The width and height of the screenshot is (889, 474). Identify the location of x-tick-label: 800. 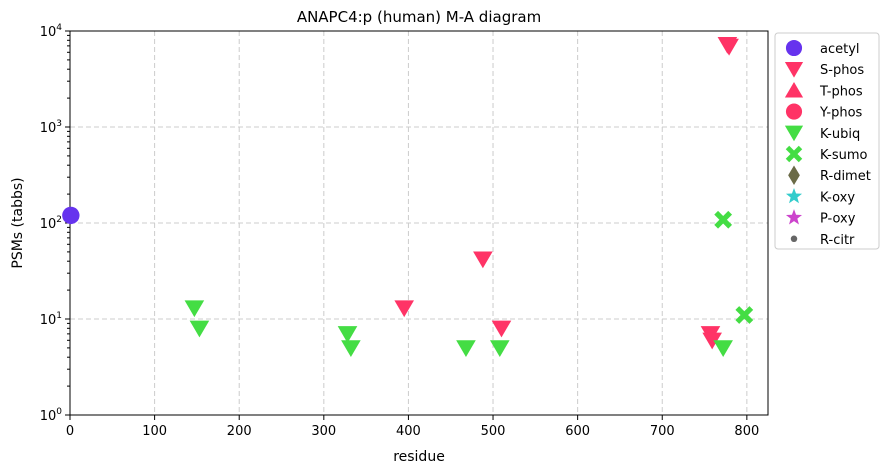
(746, 431).